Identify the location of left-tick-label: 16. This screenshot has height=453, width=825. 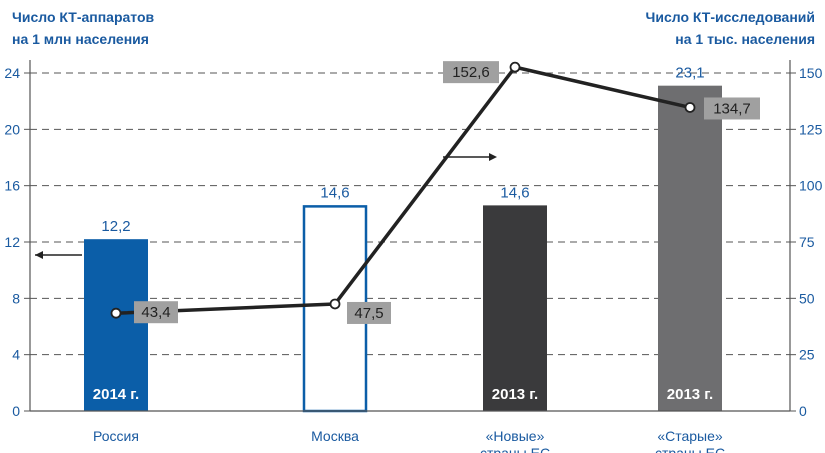
(12, 186).